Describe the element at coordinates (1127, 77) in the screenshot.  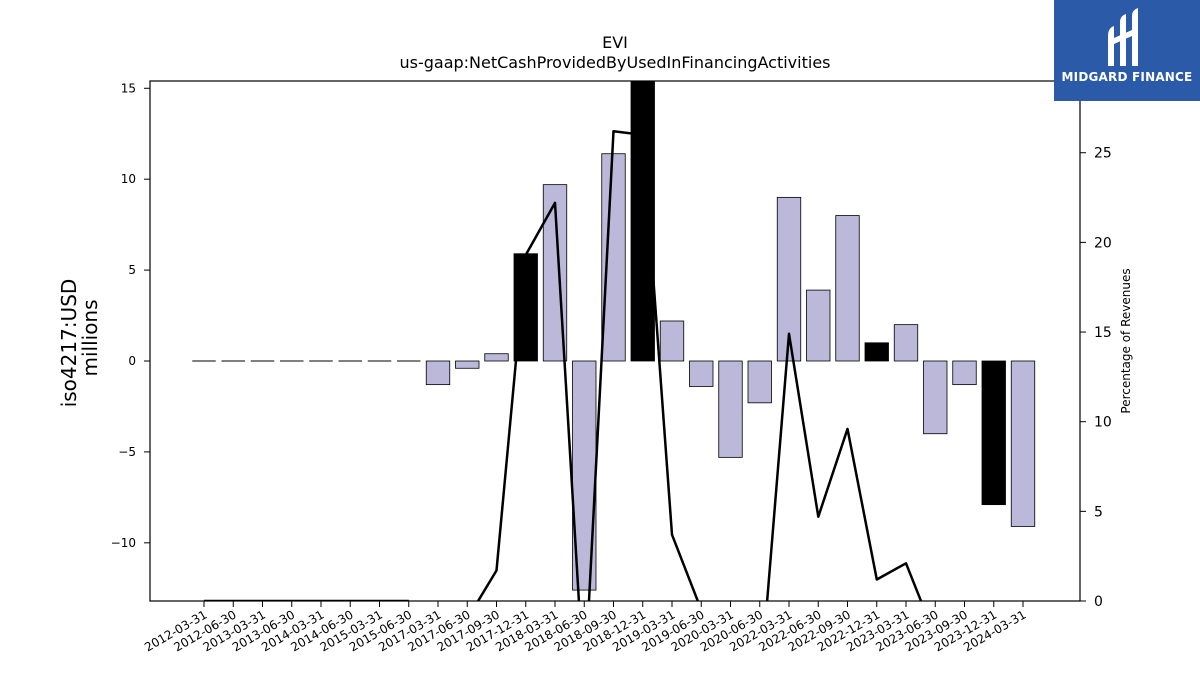
I see `brand-name: MIDGARD FINANCE` at that location.